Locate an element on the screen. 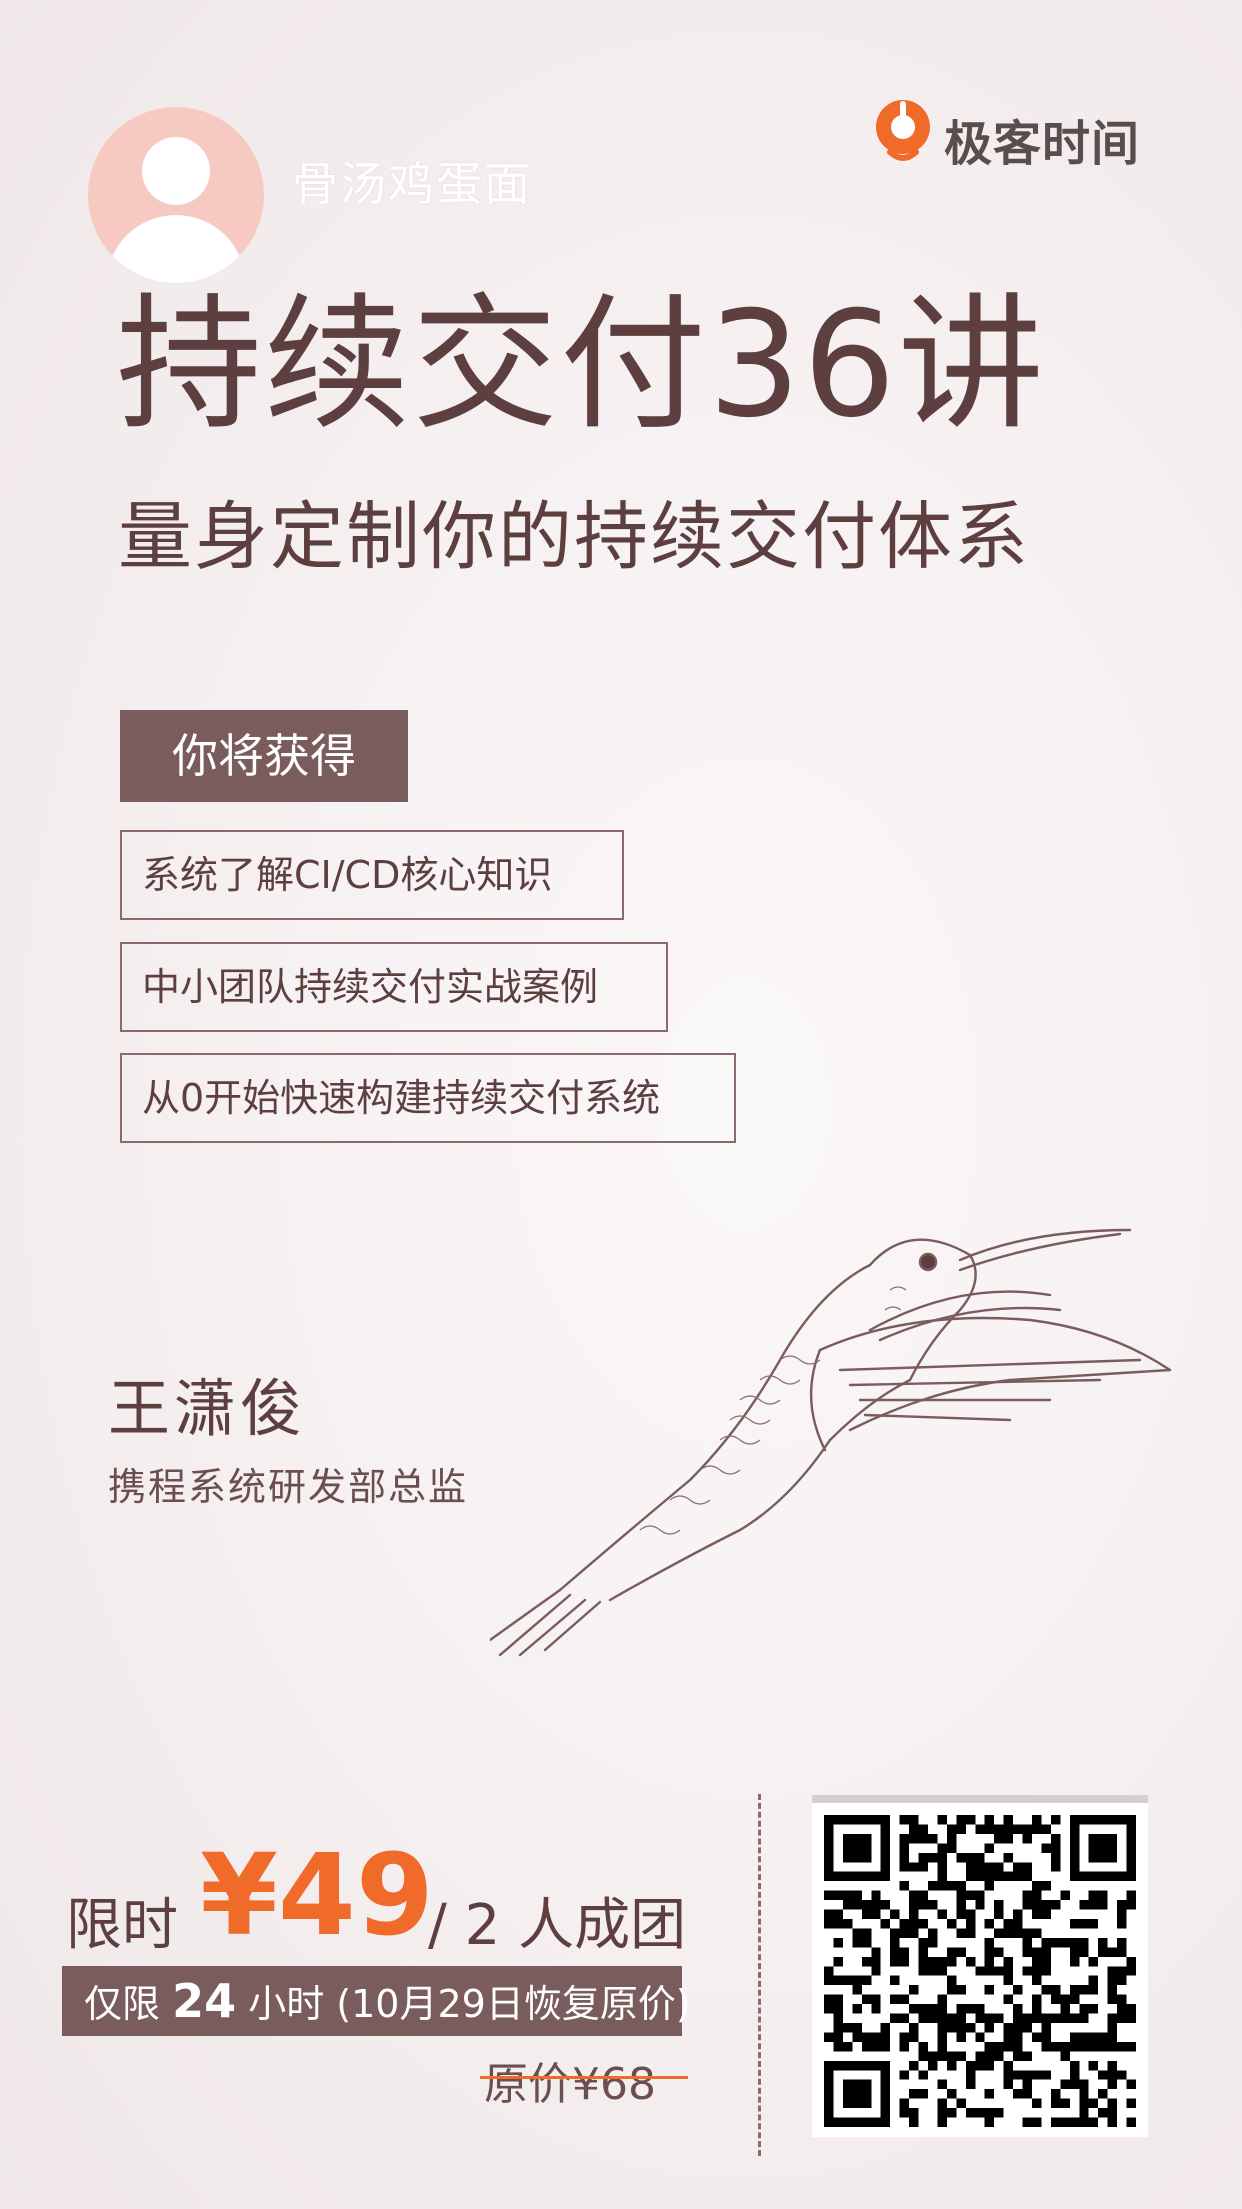 The height and width of the screenshot is (2209, 1242). qr-code is located at coordinates (980, 1966).